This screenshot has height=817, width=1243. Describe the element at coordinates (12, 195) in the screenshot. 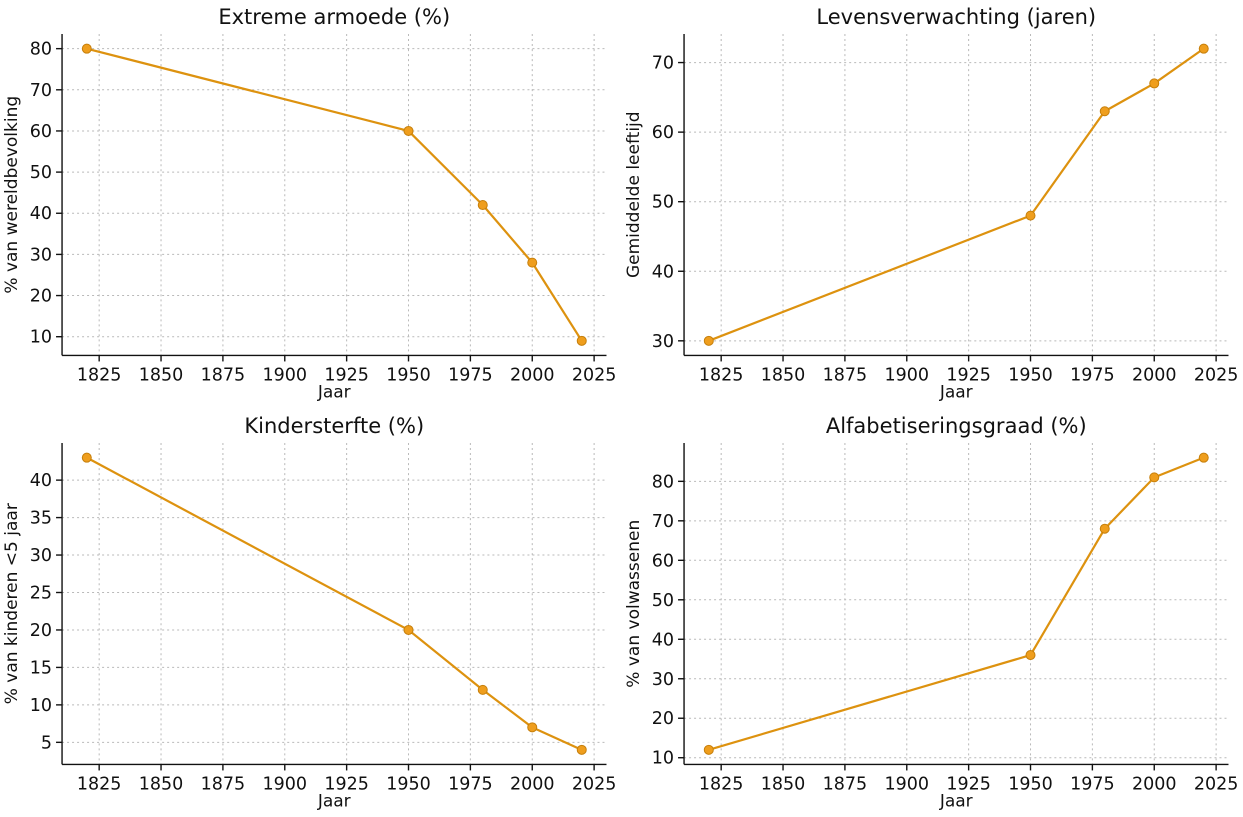

I see `y-axis-label: % van wereldbevolking` at that location.